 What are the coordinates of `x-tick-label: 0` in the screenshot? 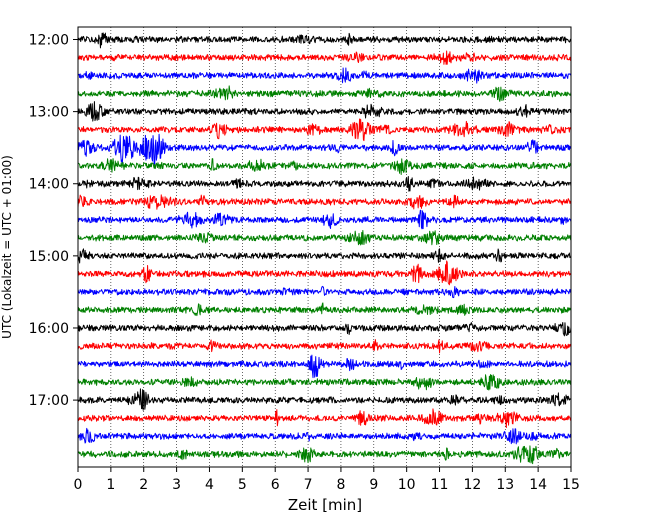 It's located at (78, 485).